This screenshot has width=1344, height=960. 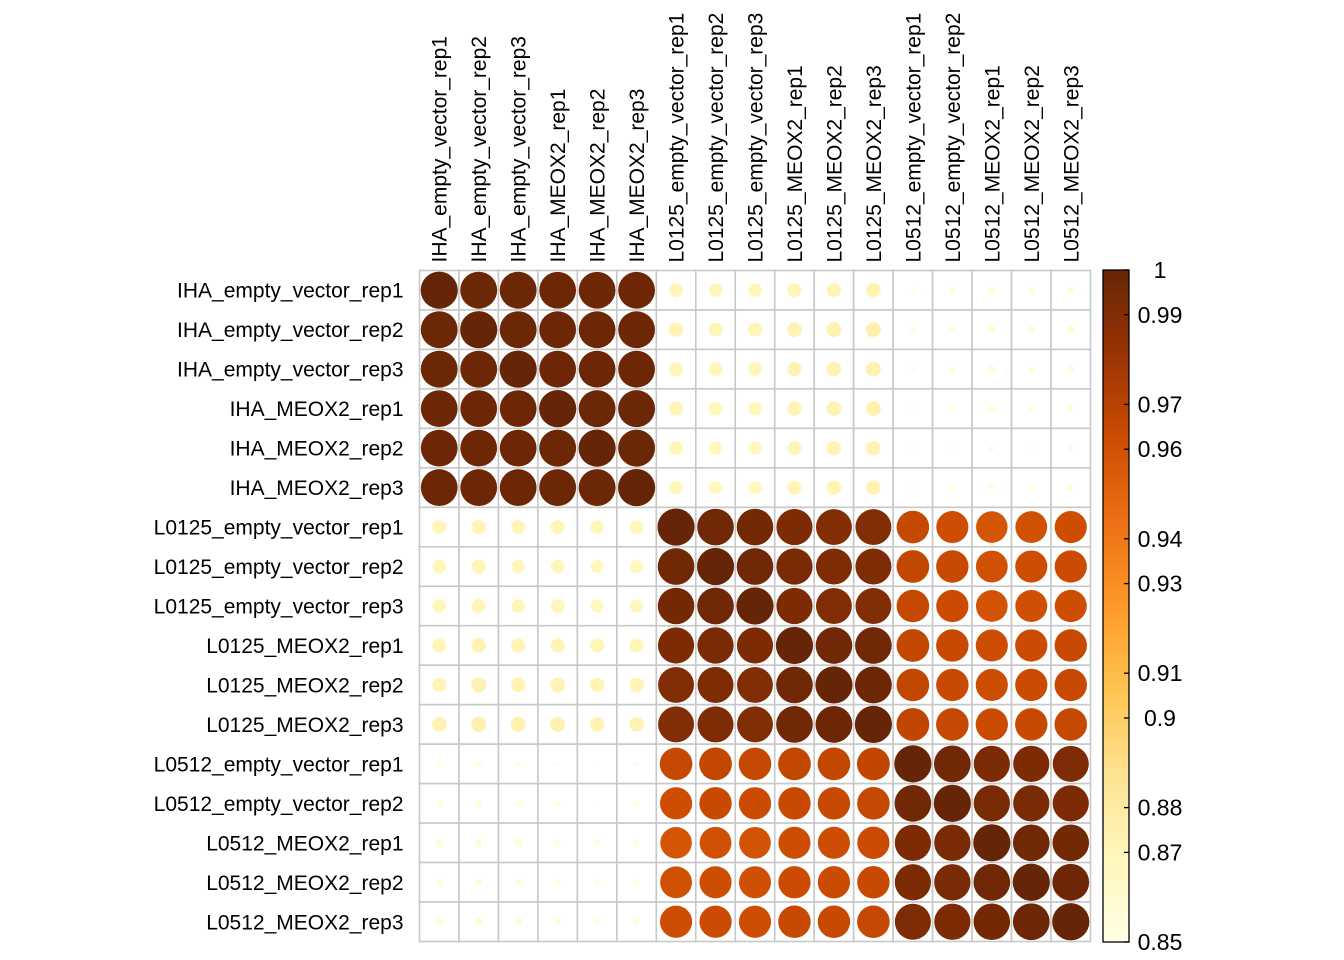 I want to click on column-label: L0512_MEOX2_rep1, so click(x=992, y=163).